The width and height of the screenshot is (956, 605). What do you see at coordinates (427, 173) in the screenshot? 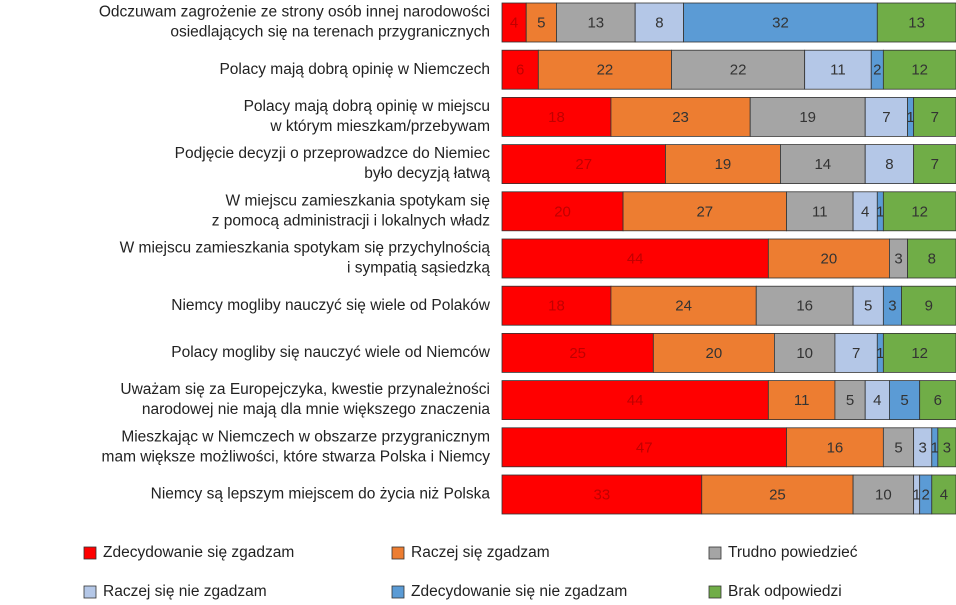
I see `category-label: było decyzją łatwą` at bounding box center [427, 173].